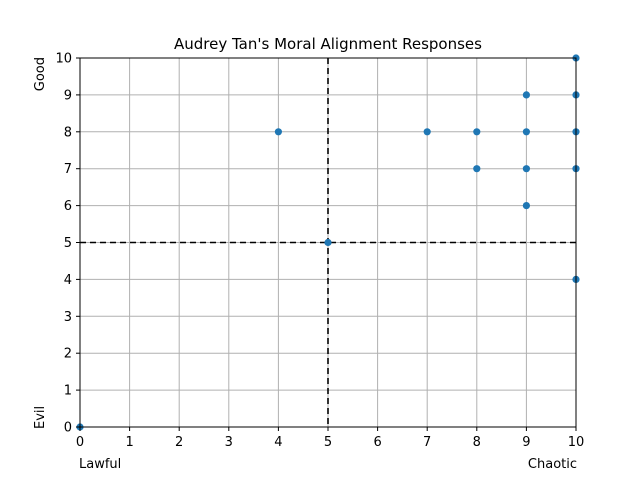 Image resolution: width=640 pixels, height=480 pixels. What do you see at coordinates (328, 442) in the screenshot?
I see `x-tick-label: 5` at bounding box center [328, 442].